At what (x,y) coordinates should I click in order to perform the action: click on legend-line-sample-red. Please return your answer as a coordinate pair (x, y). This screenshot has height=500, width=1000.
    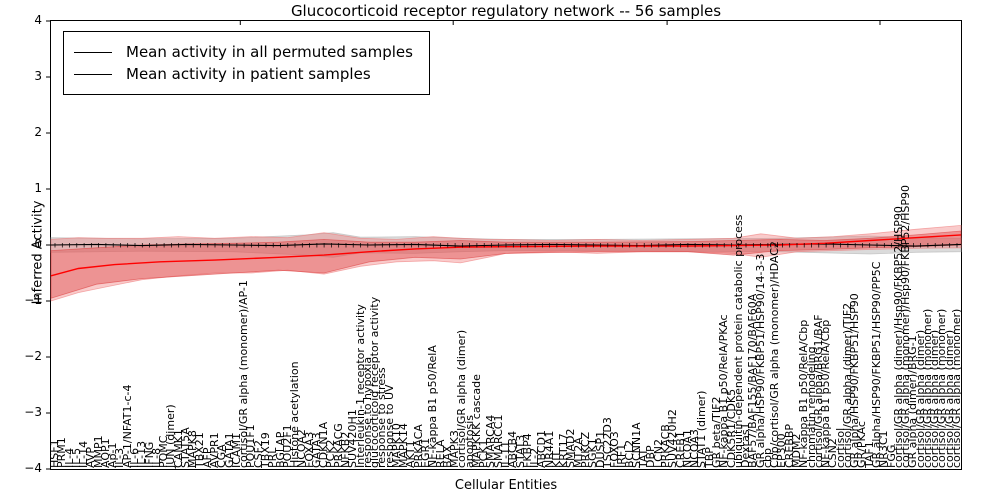
    Looking at the image, I should click on (93, 74).